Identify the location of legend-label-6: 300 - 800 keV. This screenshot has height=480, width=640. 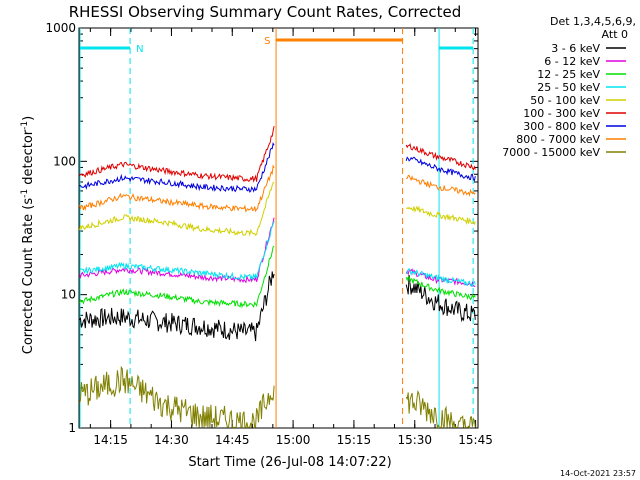
(561, 126).